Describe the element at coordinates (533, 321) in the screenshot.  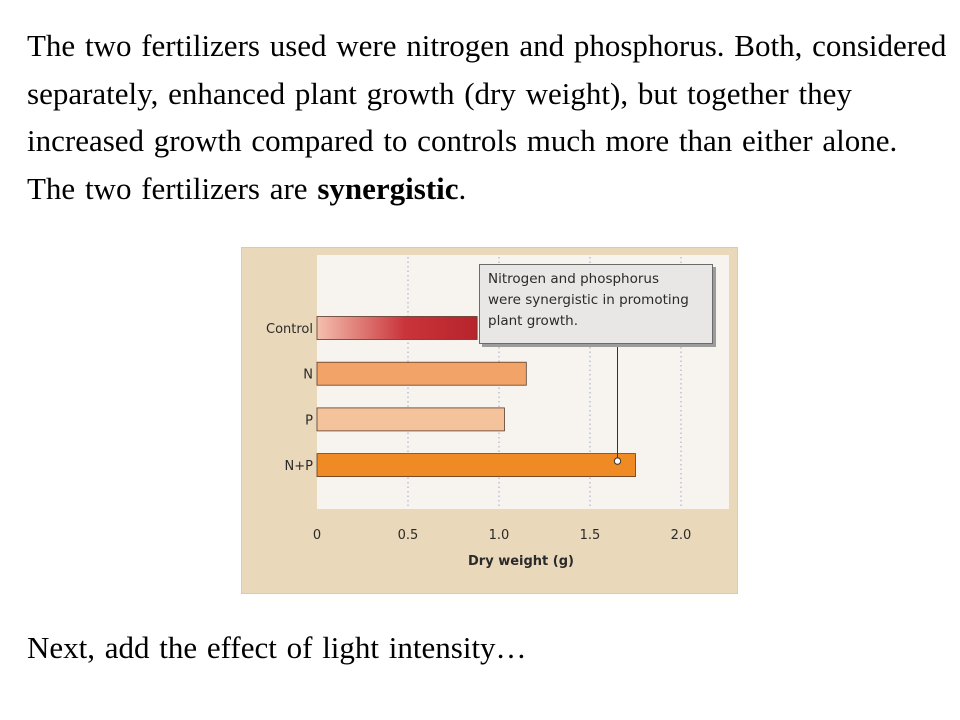
I see `annotation-line-3: plant growth.` at that location.